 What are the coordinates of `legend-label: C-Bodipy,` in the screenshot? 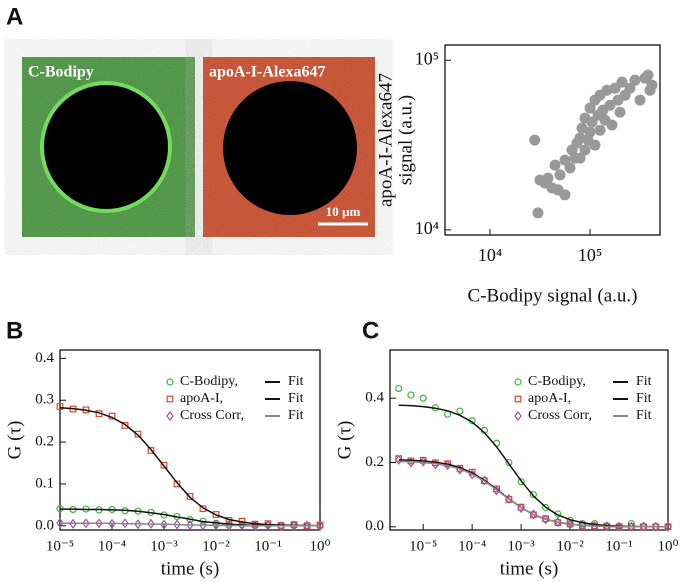 It's located at (209, 381).